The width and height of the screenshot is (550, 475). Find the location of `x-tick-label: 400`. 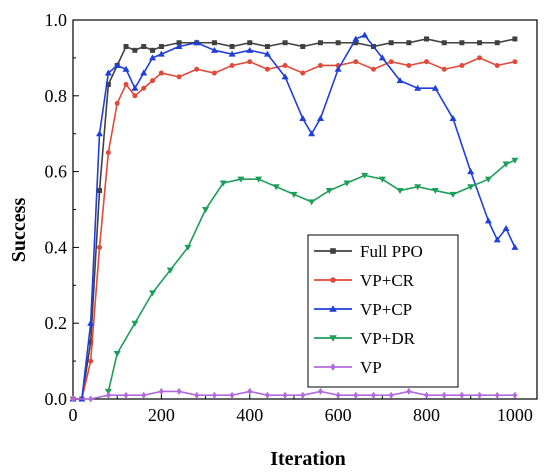

x-tick-label: 400 is located at coordinates (249, 415).